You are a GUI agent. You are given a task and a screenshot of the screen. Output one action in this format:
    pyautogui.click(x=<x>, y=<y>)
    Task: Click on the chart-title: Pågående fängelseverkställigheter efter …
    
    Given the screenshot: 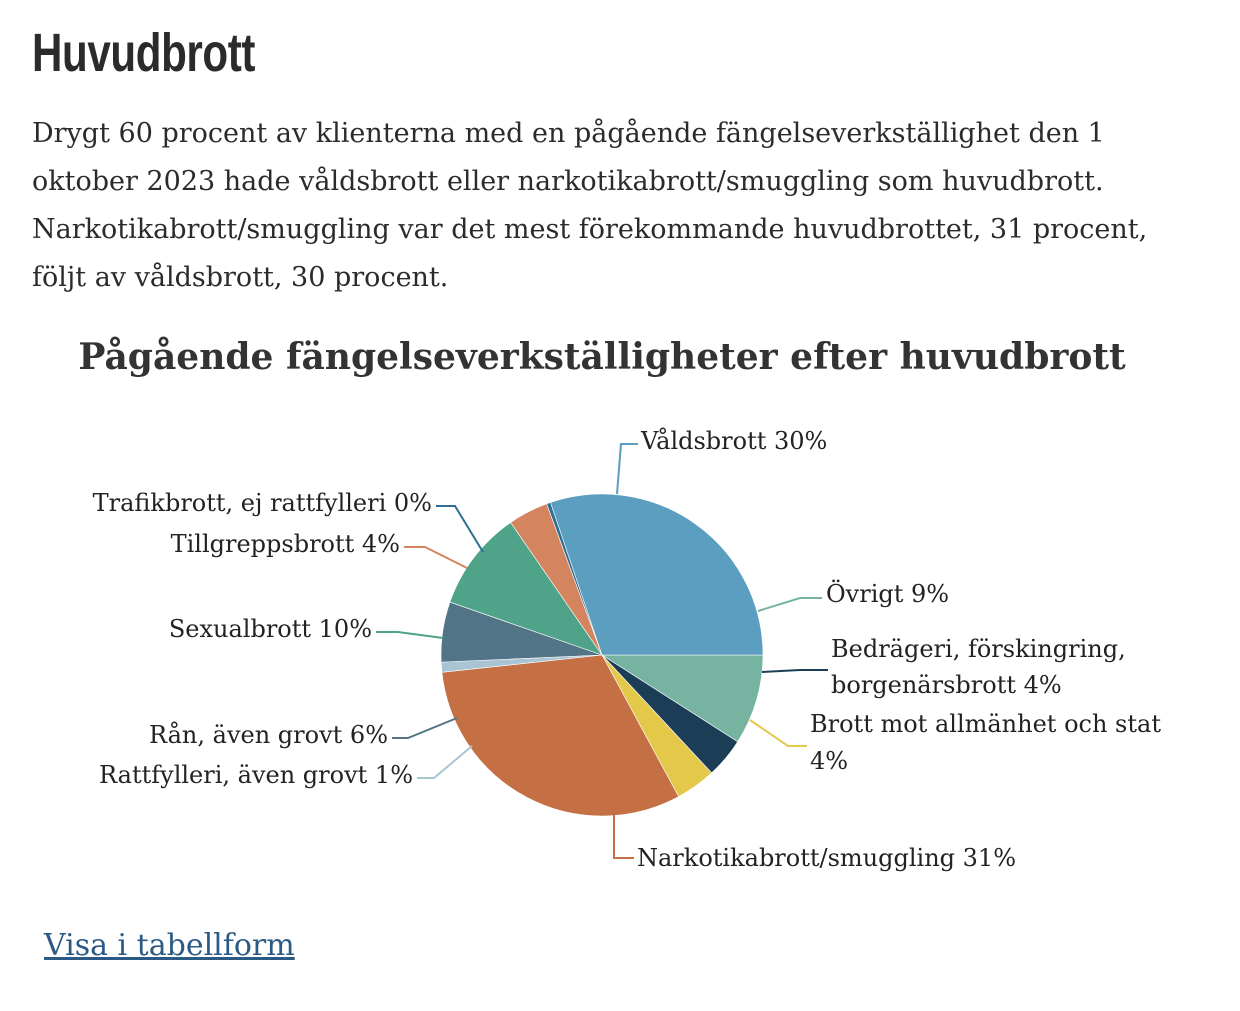 What is the action you would take?
    pyautogui.click(x=602, y=357)
    